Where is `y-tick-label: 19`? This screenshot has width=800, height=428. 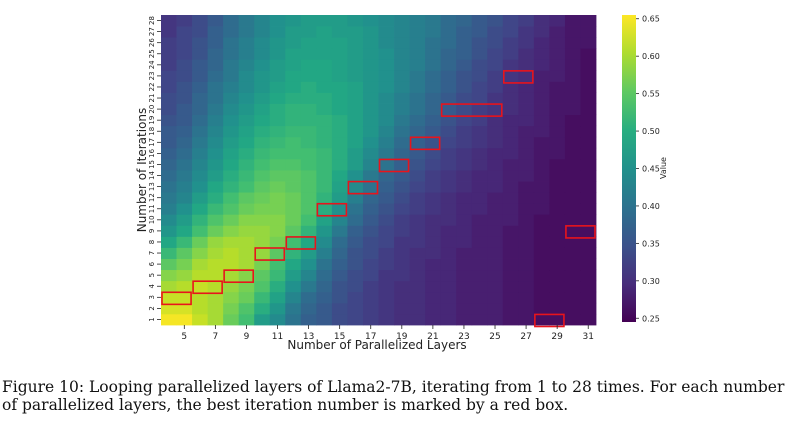 y-tick-label: 19 is located at coordinates (152, 120).